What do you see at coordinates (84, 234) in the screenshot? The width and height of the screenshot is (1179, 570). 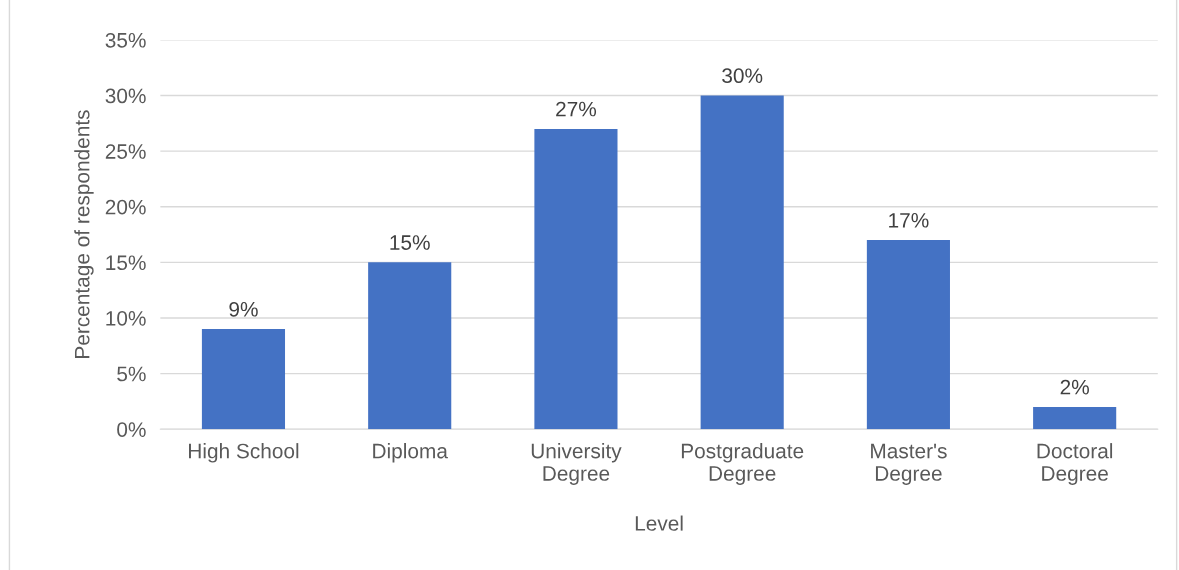 I see `y-axis-title: Percentage of respondents` at bounding box center [84, 234].